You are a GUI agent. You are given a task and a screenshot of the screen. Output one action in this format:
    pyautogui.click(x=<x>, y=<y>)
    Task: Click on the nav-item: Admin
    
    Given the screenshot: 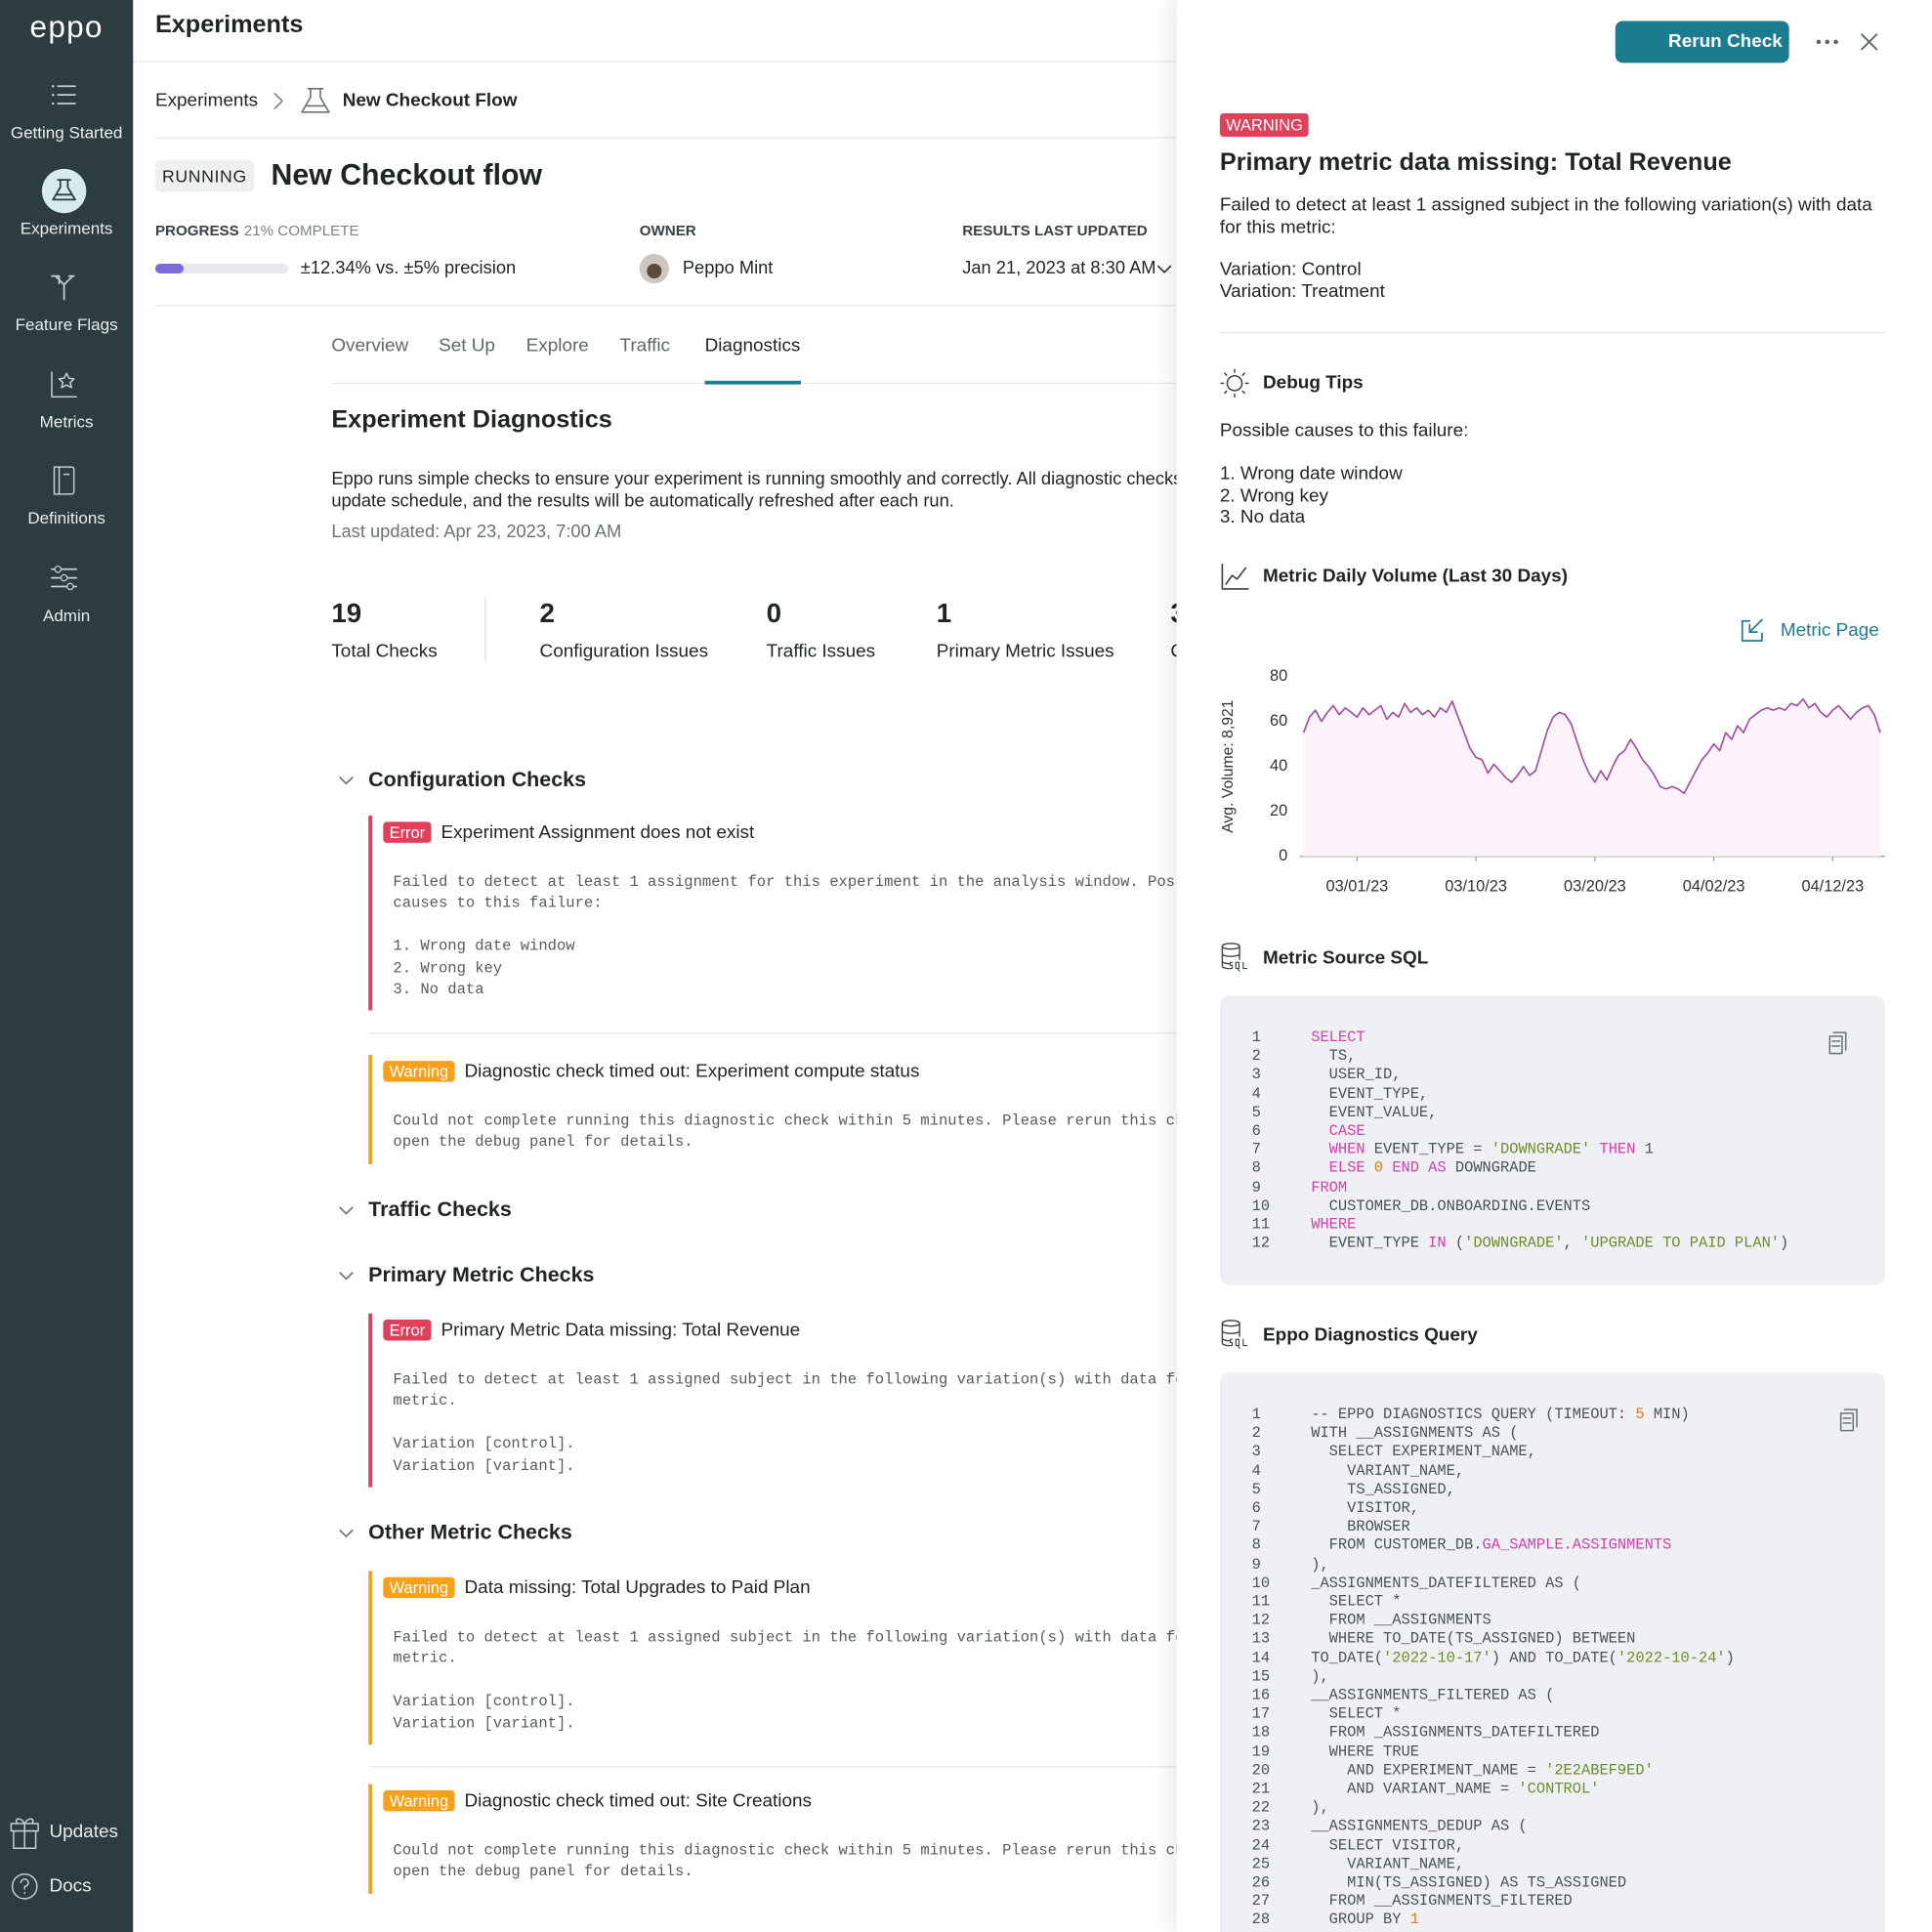 What is the action you would take?
    pyautogui.click(x=66, y=615)
    